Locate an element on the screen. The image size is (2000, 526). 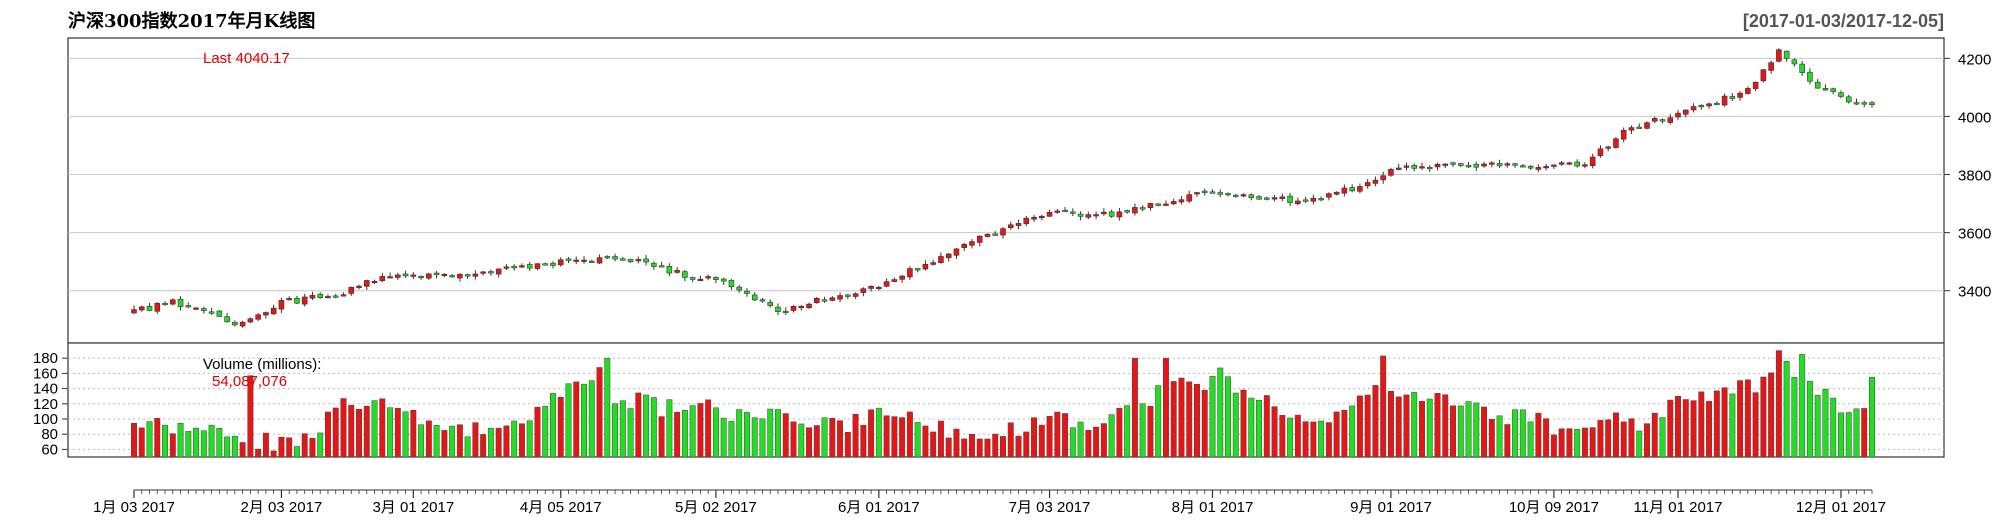
x-tick-label: 7月 03 2017 is located at coordinates (1050, 507).